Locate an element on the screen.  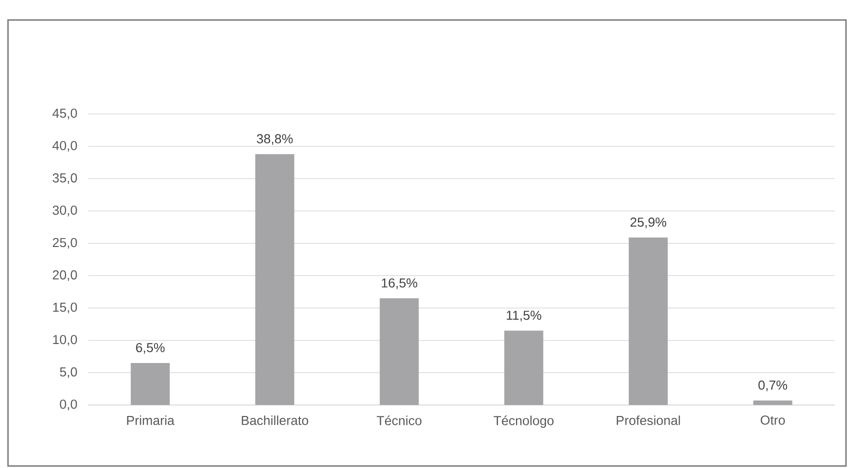
data-label: 6,5% is located at coordinates (150, 348).